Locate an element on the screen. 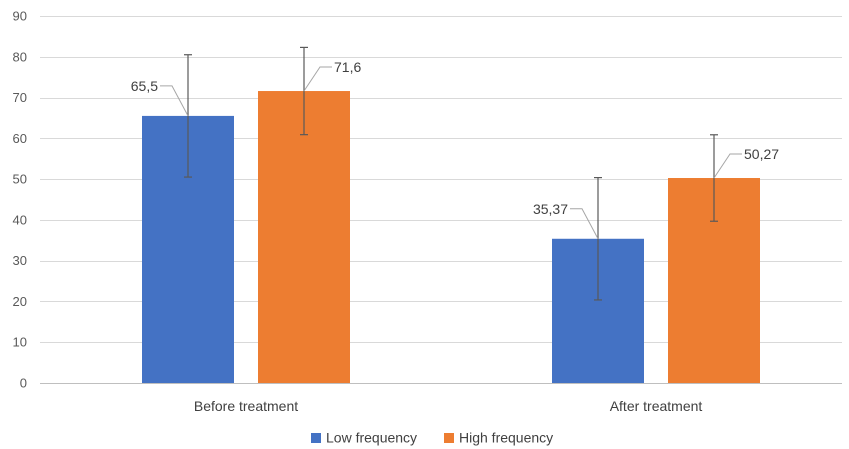 The height and width of the screenshot is (449, 849). y-tick-label: 70 is located at coordinates (20, 97).